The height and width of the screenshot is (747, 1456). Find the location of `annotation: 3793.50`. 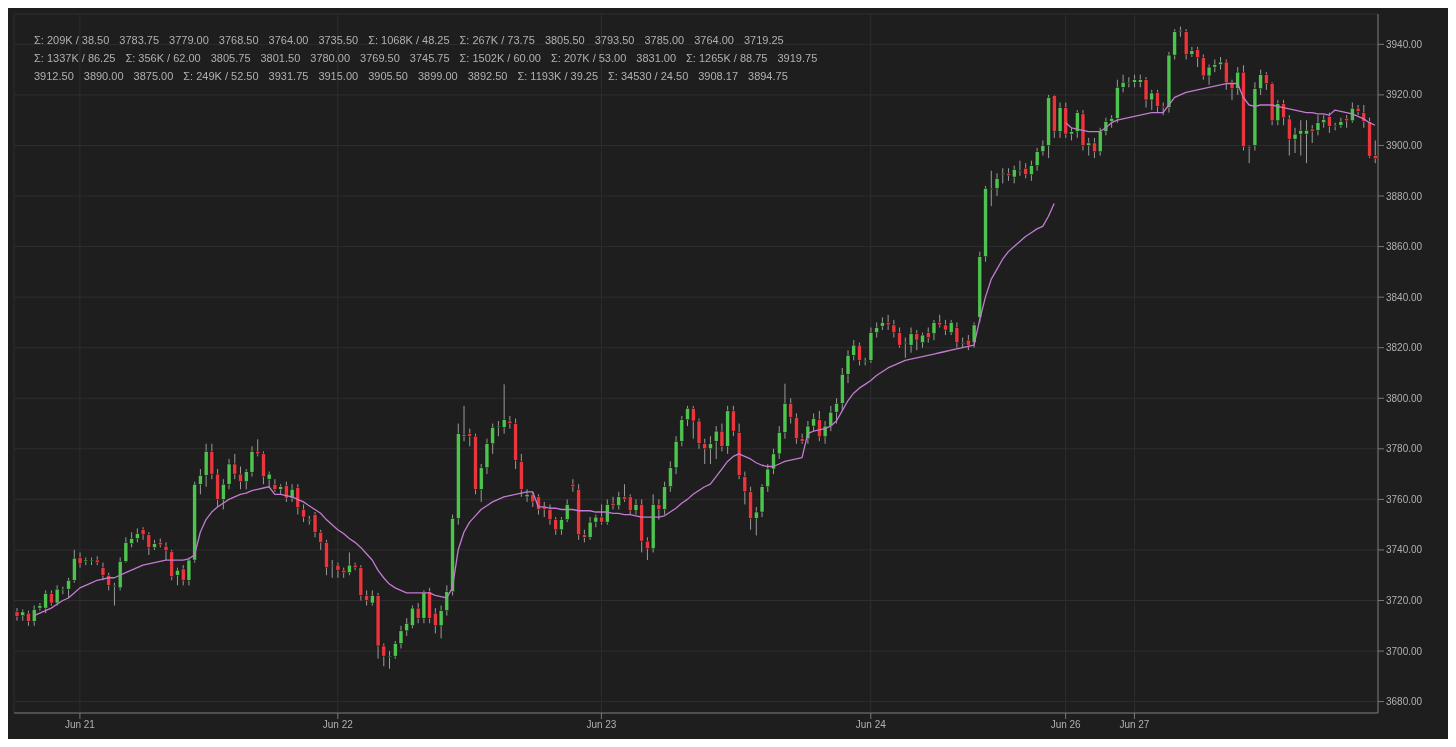

annotation: 3793.50 is located at coordinates (614, 40).